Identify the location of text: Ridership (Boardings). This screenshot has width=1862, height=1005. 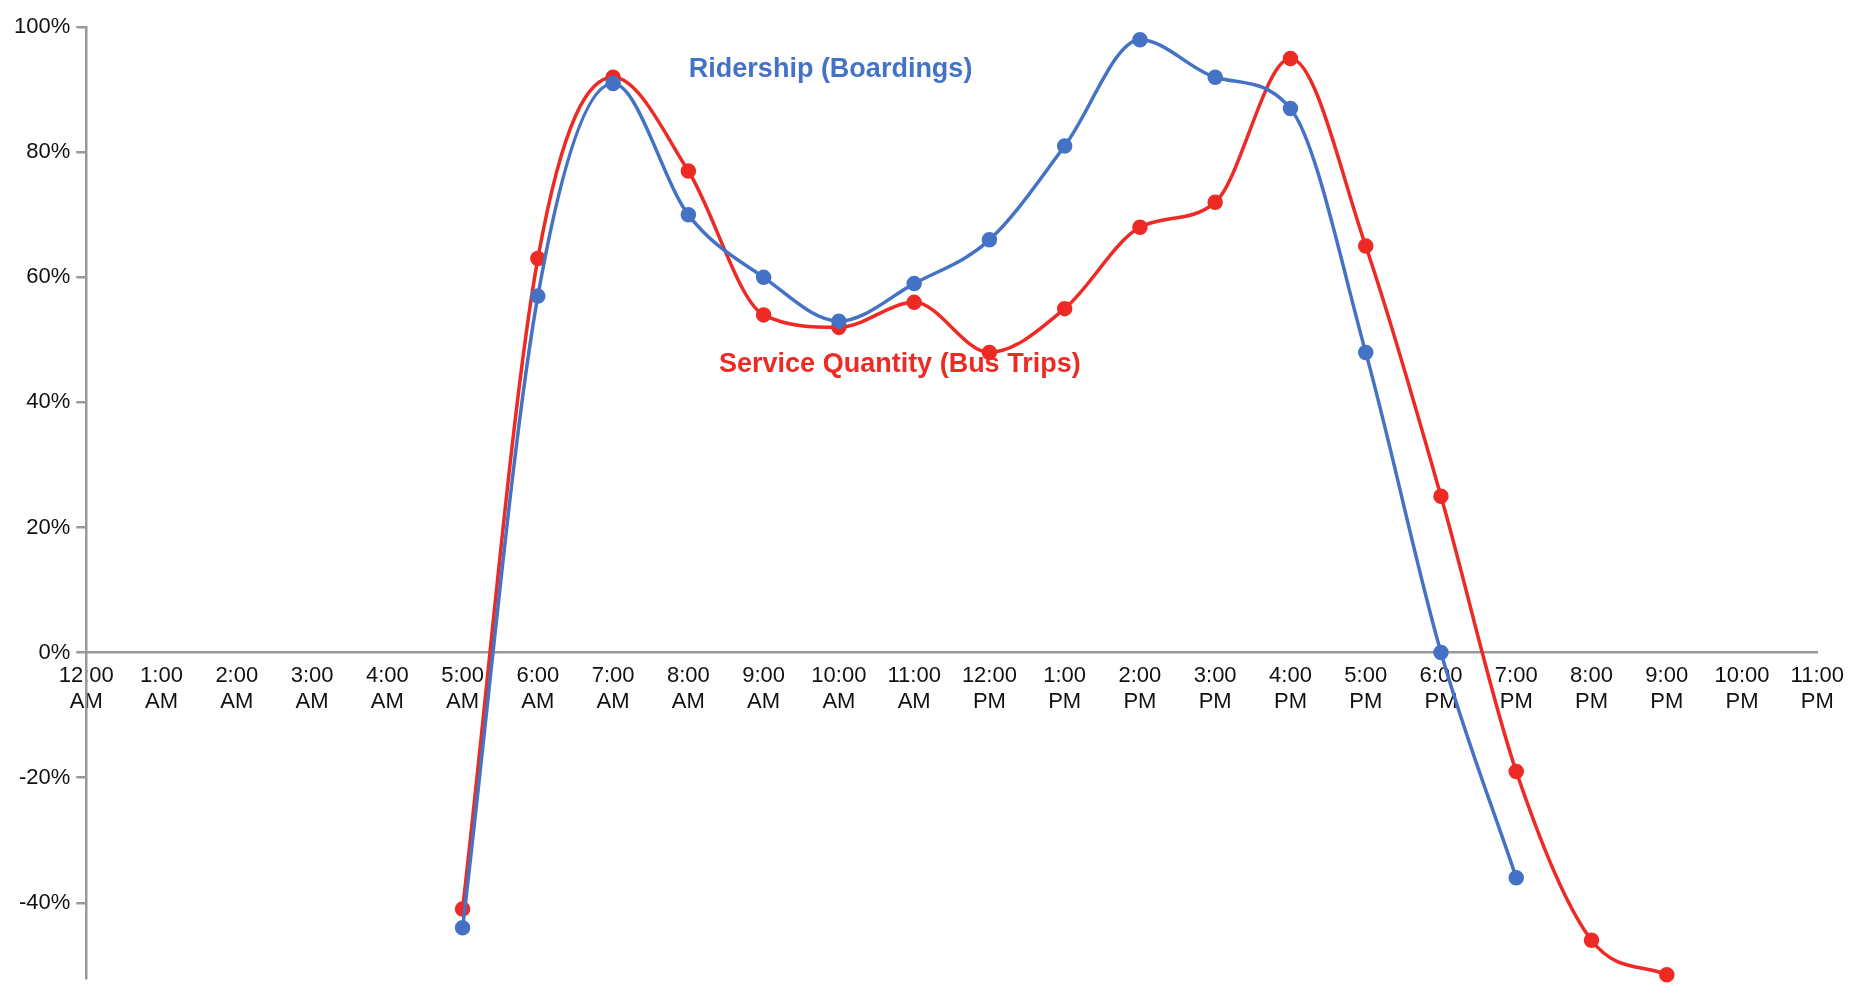
(830, 68).